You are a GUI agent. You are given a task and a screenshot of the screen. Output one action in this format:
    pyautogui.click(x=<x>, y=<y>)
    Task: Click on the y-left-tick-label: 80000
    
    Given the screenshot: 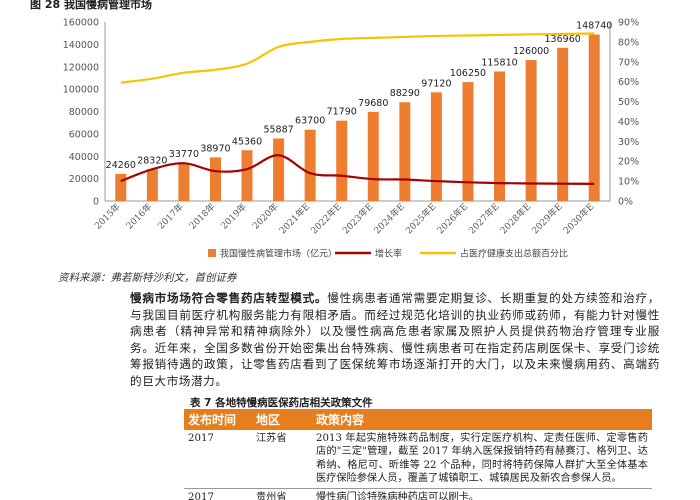 What is the action you would take?
    pyautogui.click(x=84, y=112)
    